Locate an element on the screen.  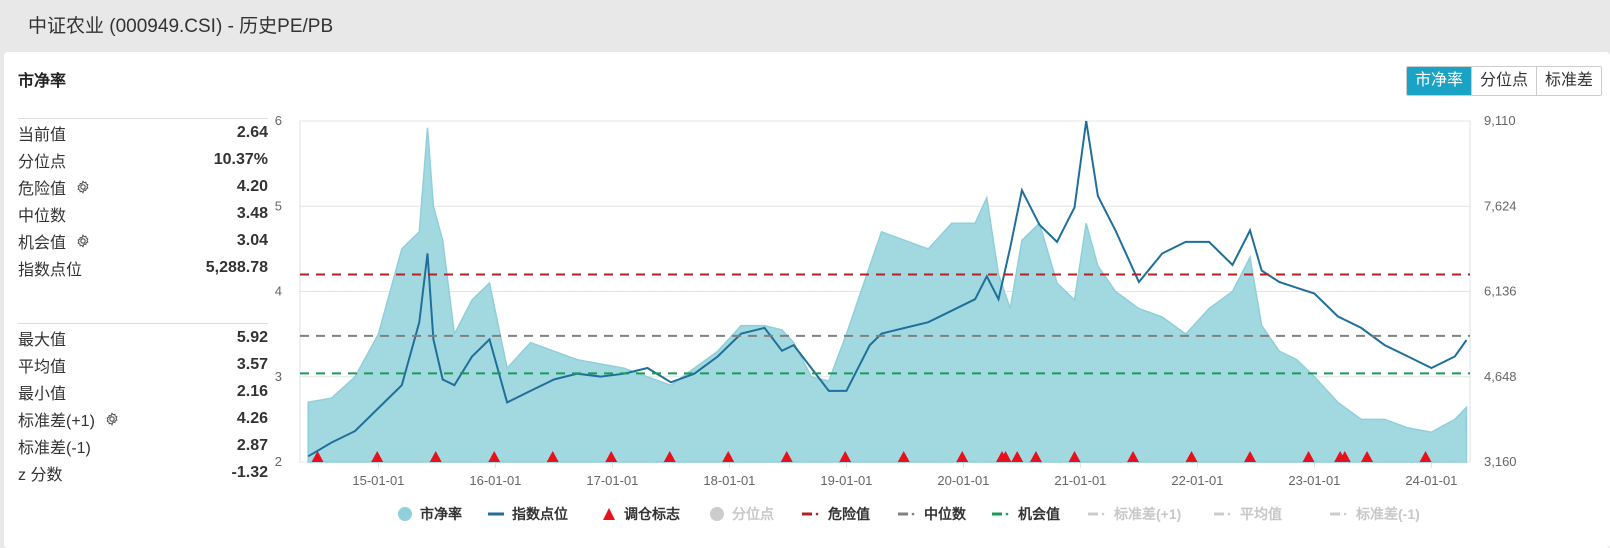
stat-value: 10.37% is located at coordinates (240, 159).